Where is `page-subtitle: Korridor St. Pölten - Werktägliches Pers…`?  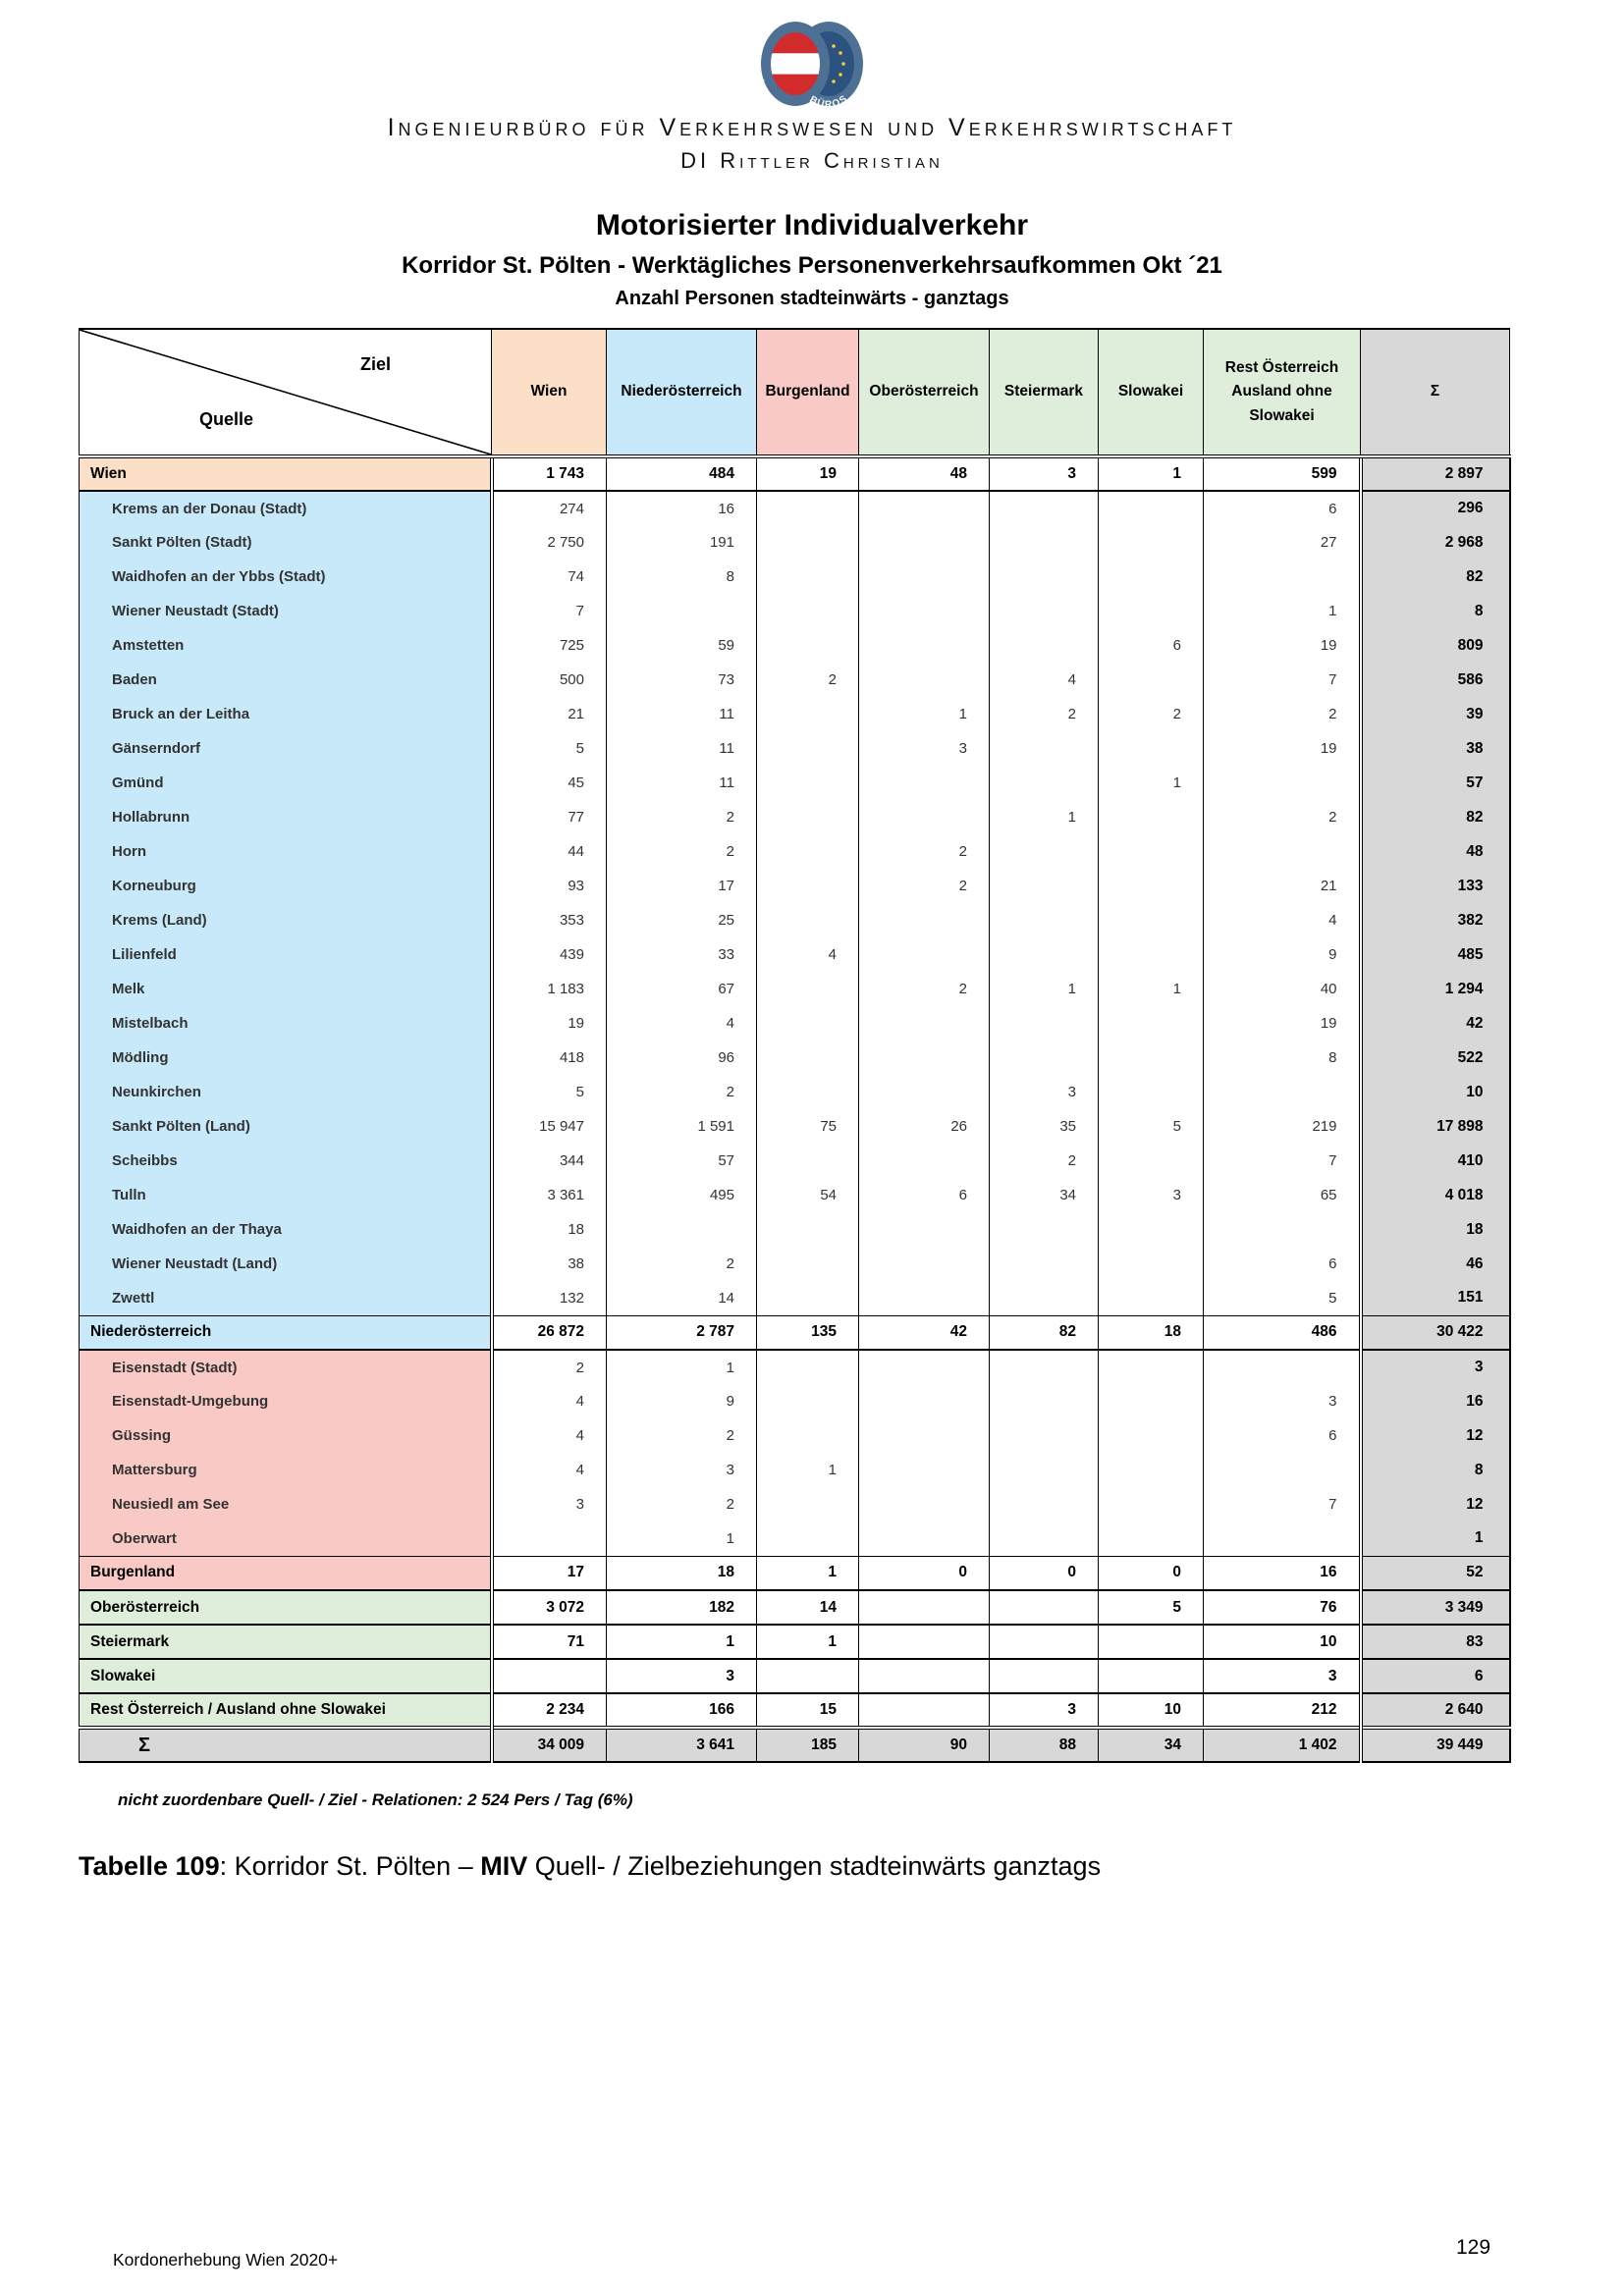
page-subtitle: Korridor St. Pölten - Werktägliches Pers… is located at coordinates (812, 265).